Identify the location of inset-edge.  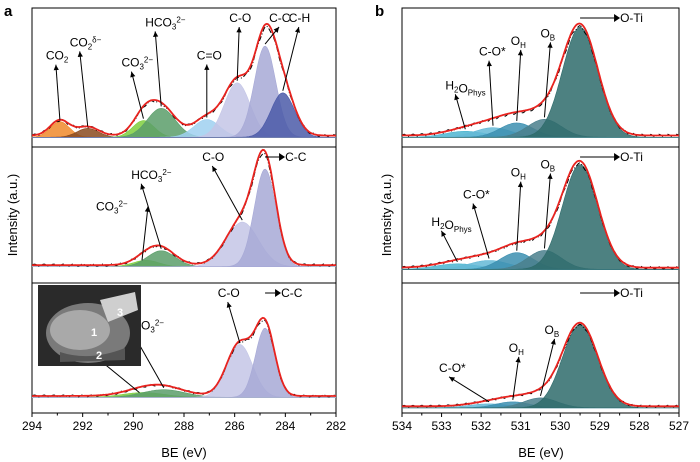
(92, 355).